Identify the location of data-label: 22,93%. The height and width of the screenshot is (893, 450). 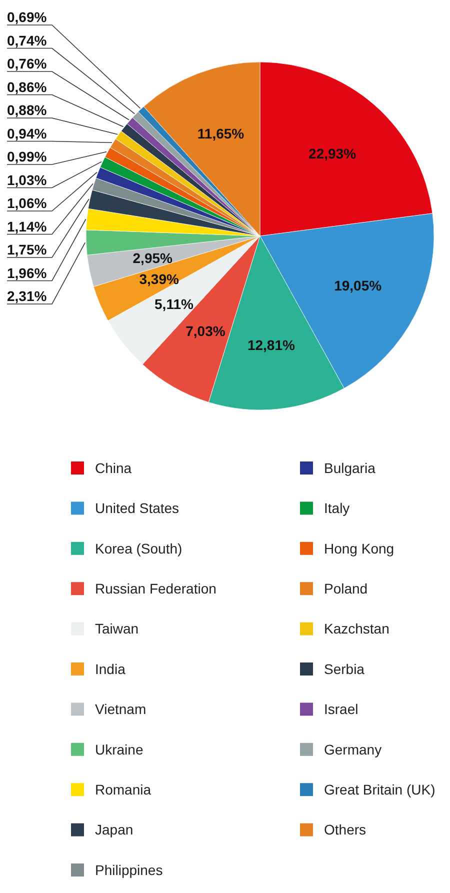
(332, 154).